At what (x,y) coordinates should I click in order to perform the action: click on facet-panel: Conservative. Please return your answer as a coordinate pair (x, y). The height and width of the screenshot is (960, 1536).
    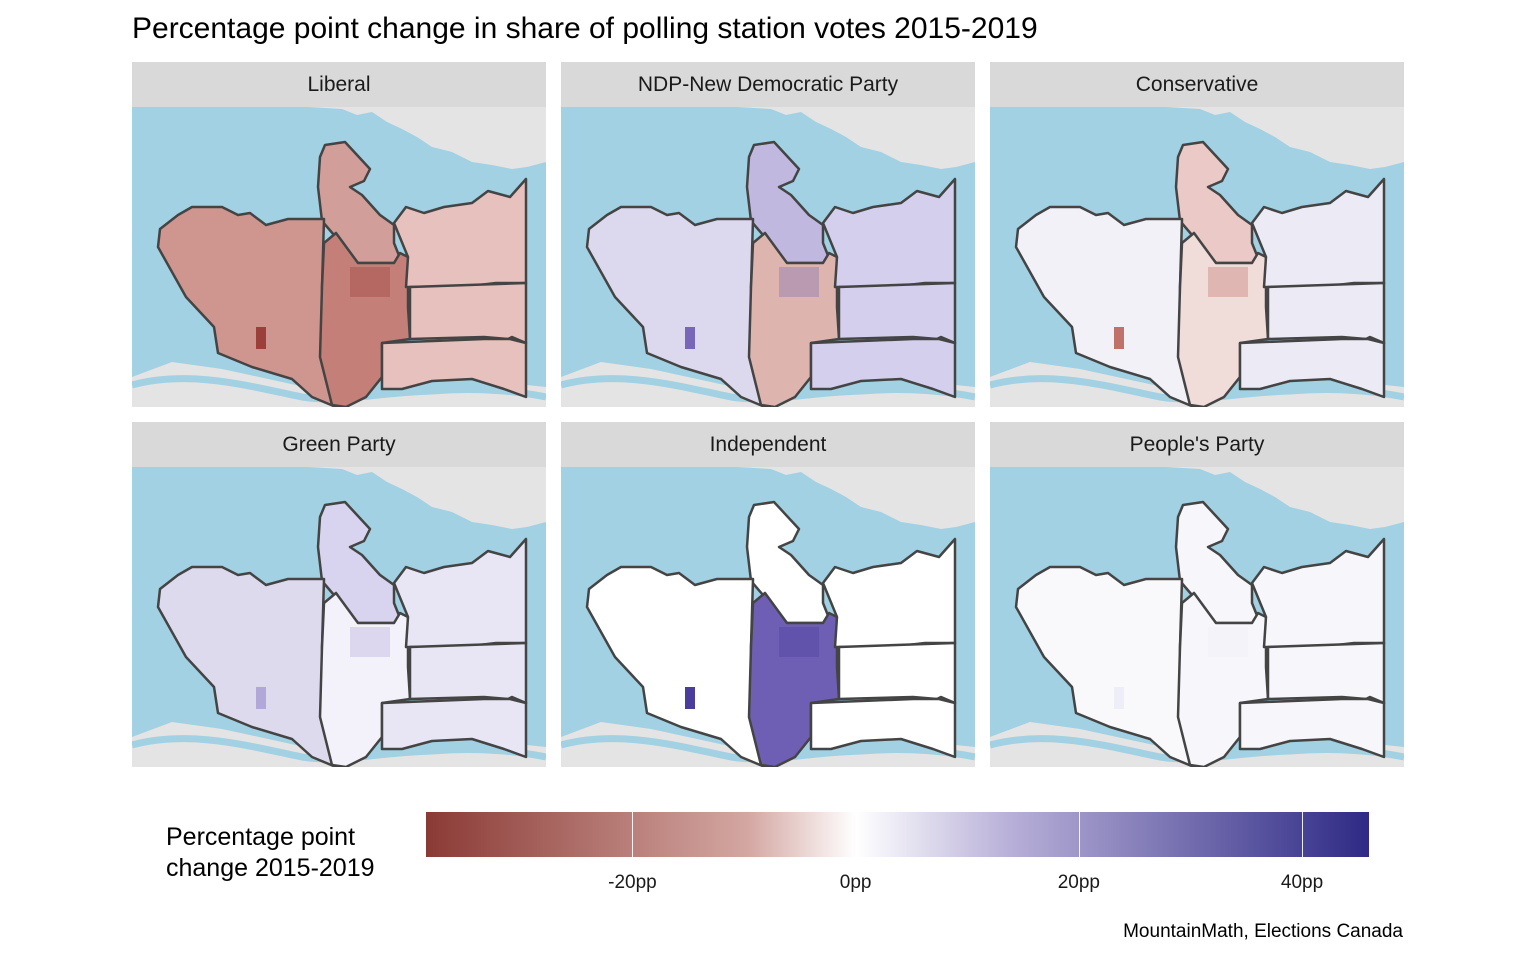
    Looking at the image, I should click on (1197, 234).